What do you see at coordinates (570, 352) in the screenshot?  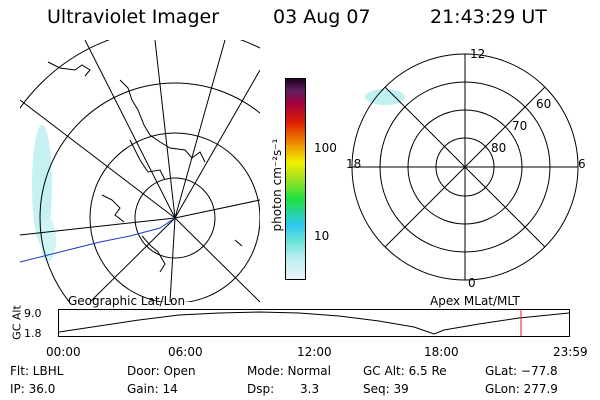 I see `timeline-tick-2359: 23:59` at bounding box center [570, 352].